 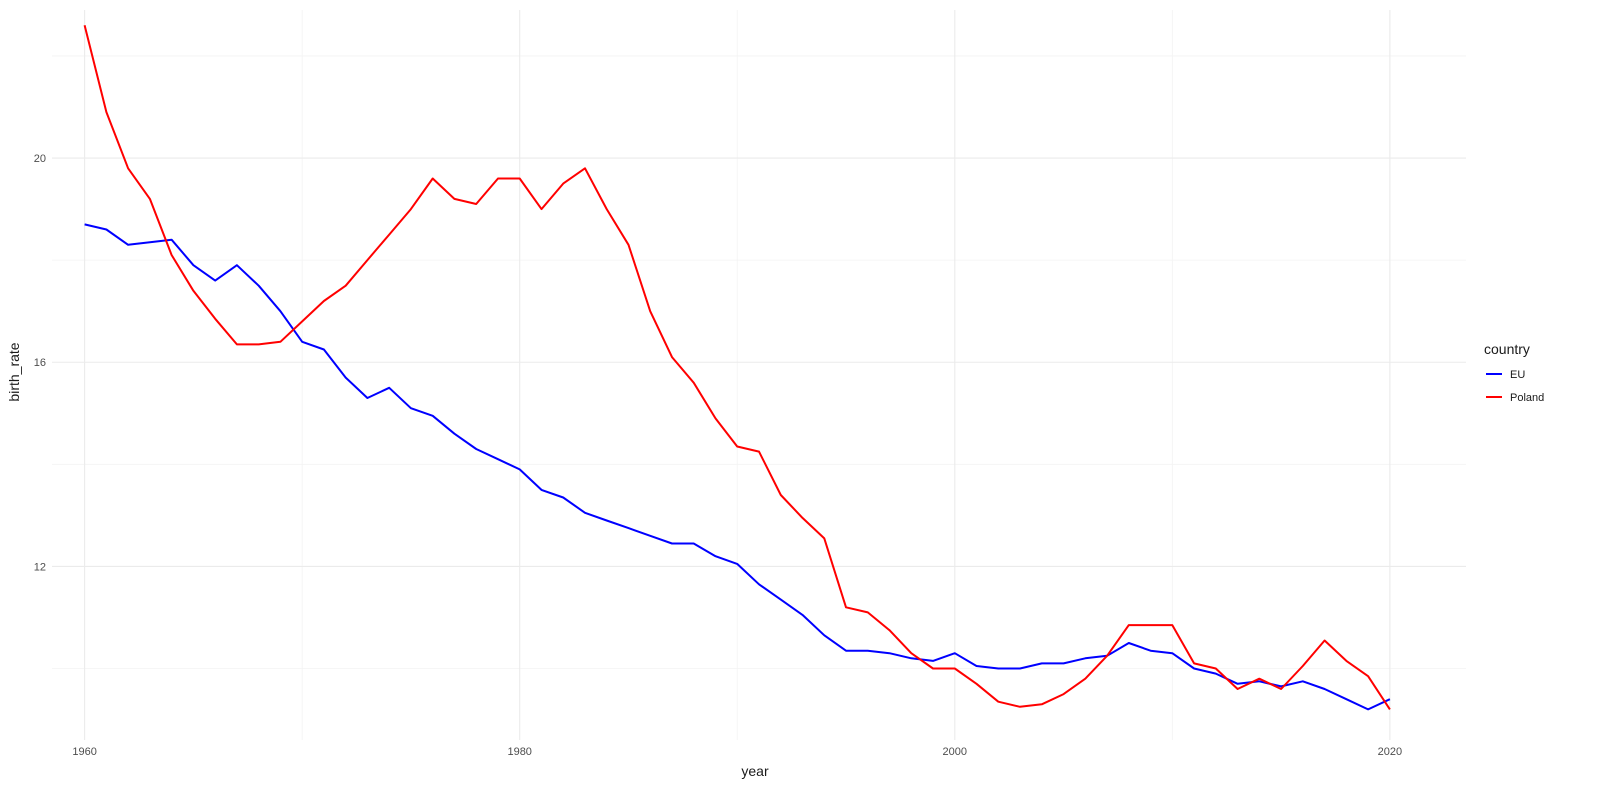 I want to click on x-axis-title: year, so click(x=755, y=771).